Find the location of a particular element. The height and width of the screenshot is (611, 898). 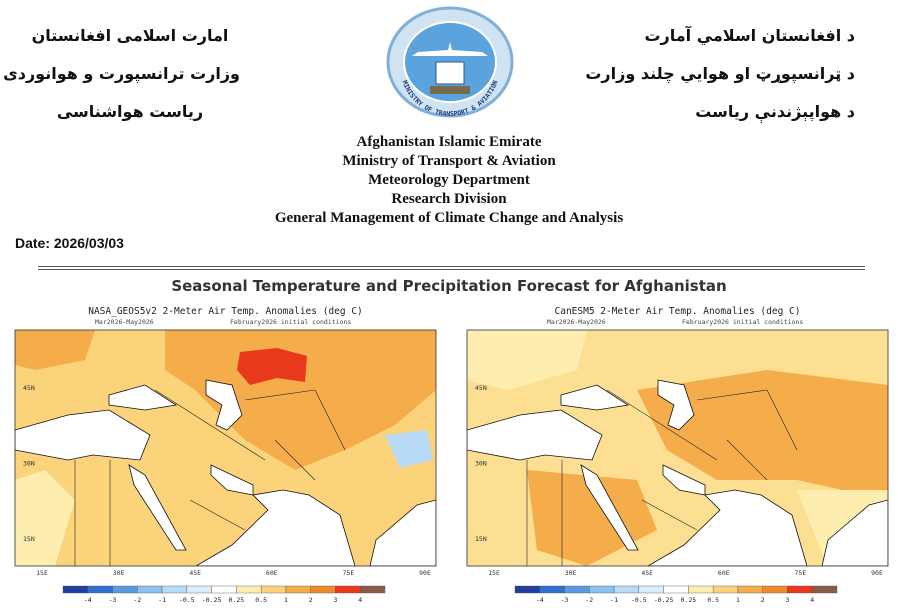

colorbar-label: 4 is located at coordinates (360, 600).